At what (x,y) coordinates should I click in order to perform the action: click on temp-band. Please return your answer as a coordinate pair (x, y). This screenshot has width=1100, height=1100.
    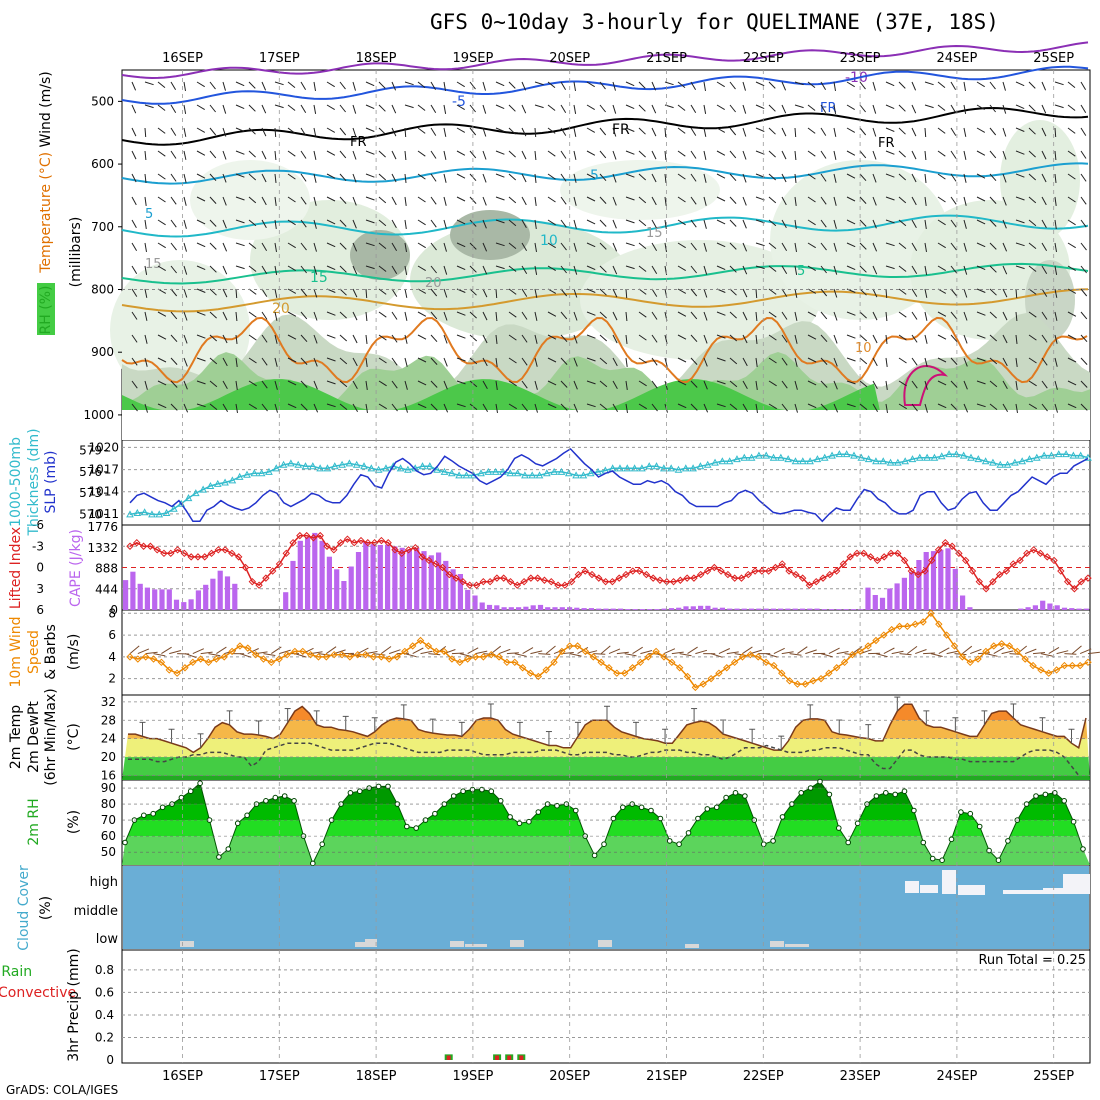
    Looking at the image, I should click on (606, 697).